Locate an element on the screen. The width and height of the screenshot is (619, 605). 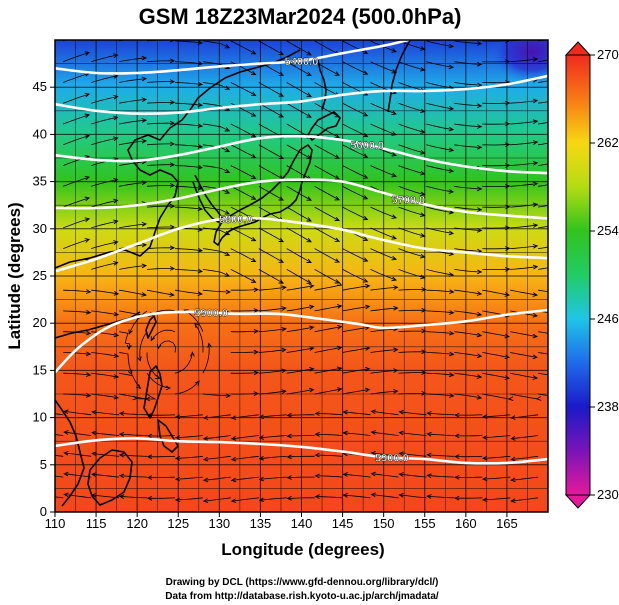
x-tick-label: 150 is located at coordinates (384, 523).